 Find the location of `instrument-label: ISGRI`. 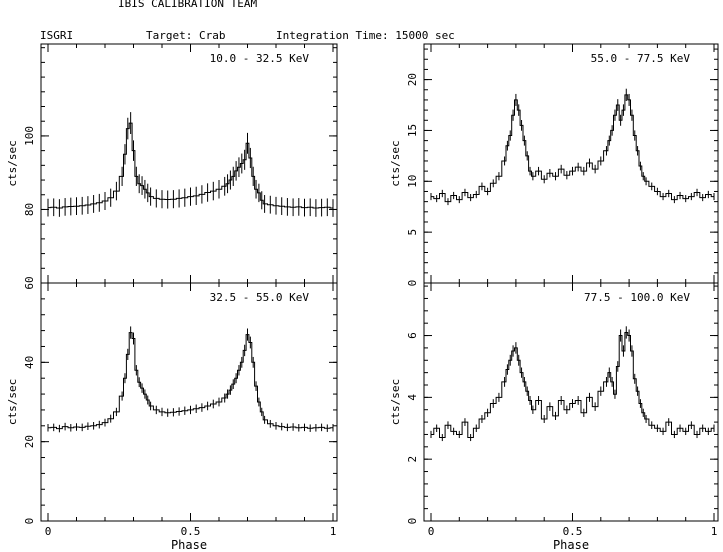

instrument-label: ISGRI is located at coordinates (57, 35).